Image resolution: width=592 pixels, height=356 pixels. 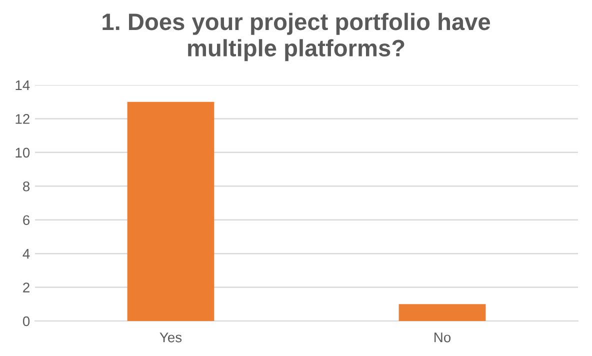 What do you see at coordinates (26, 220) in the screenshot?
I see `y-tick-label: 6` at bounding box center [26, 220].